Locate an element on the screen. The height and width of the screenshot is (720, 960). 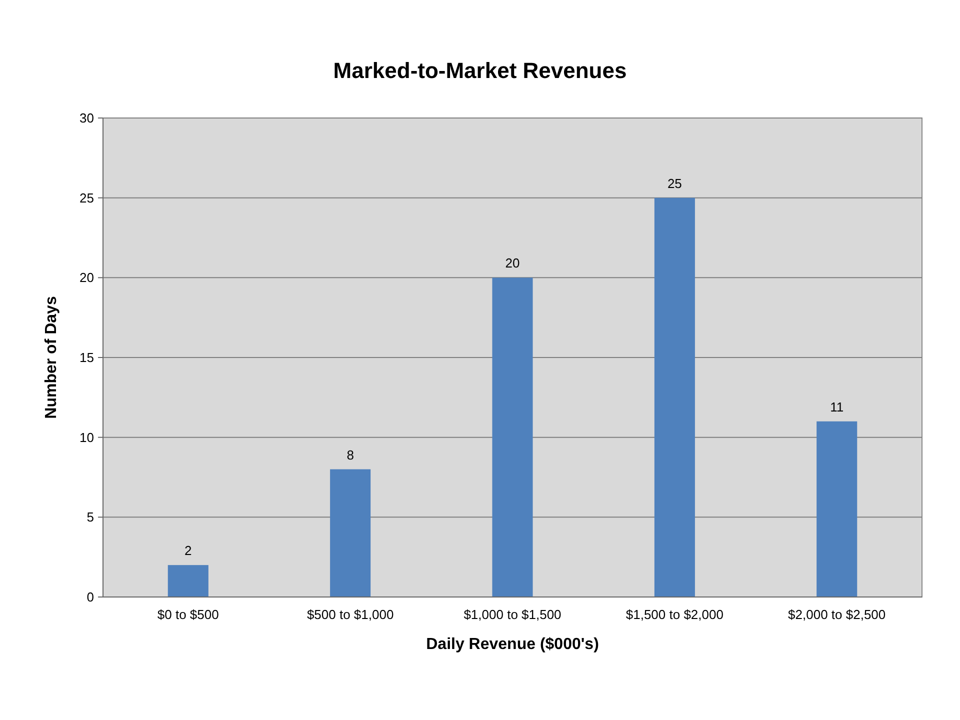
y-tick-label: 25 is located at coordinates (87, 198).